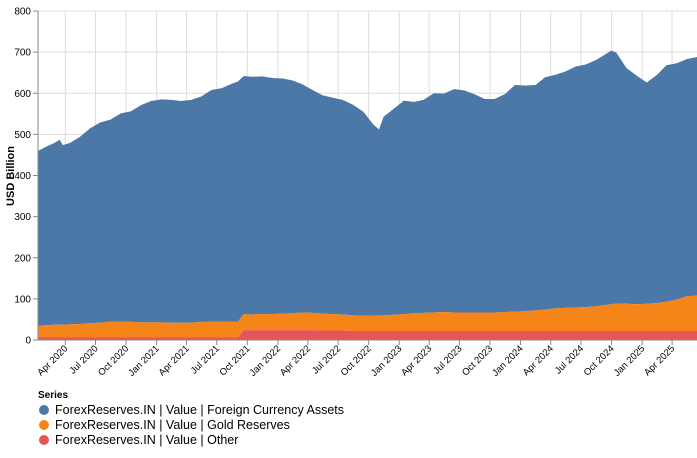  Describe the element at coordinates (356, 360) in the screenshot. I see `x-tick-label: Oct 2022` at that location.